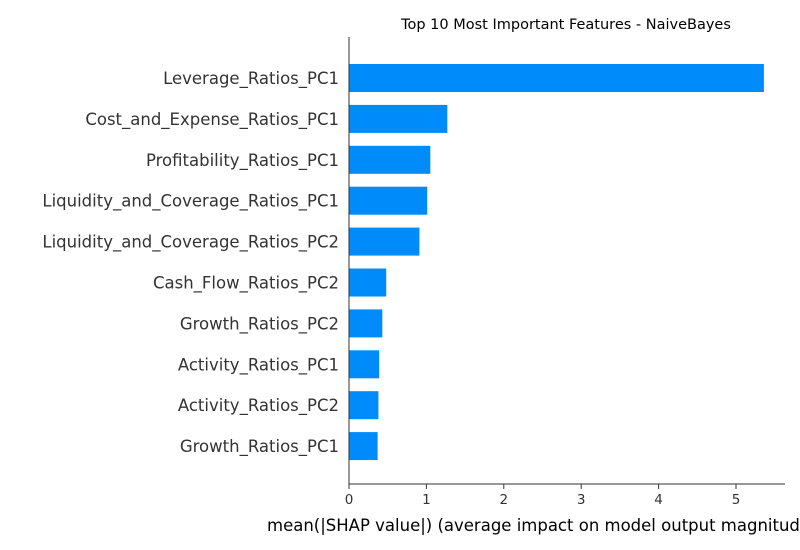 The image size is (800, 550). Describe the element at coordinates (190, 243) in the screenshot. I see `category-label: Liquidity_and_Coverage_Ratios_PC2` at that location.